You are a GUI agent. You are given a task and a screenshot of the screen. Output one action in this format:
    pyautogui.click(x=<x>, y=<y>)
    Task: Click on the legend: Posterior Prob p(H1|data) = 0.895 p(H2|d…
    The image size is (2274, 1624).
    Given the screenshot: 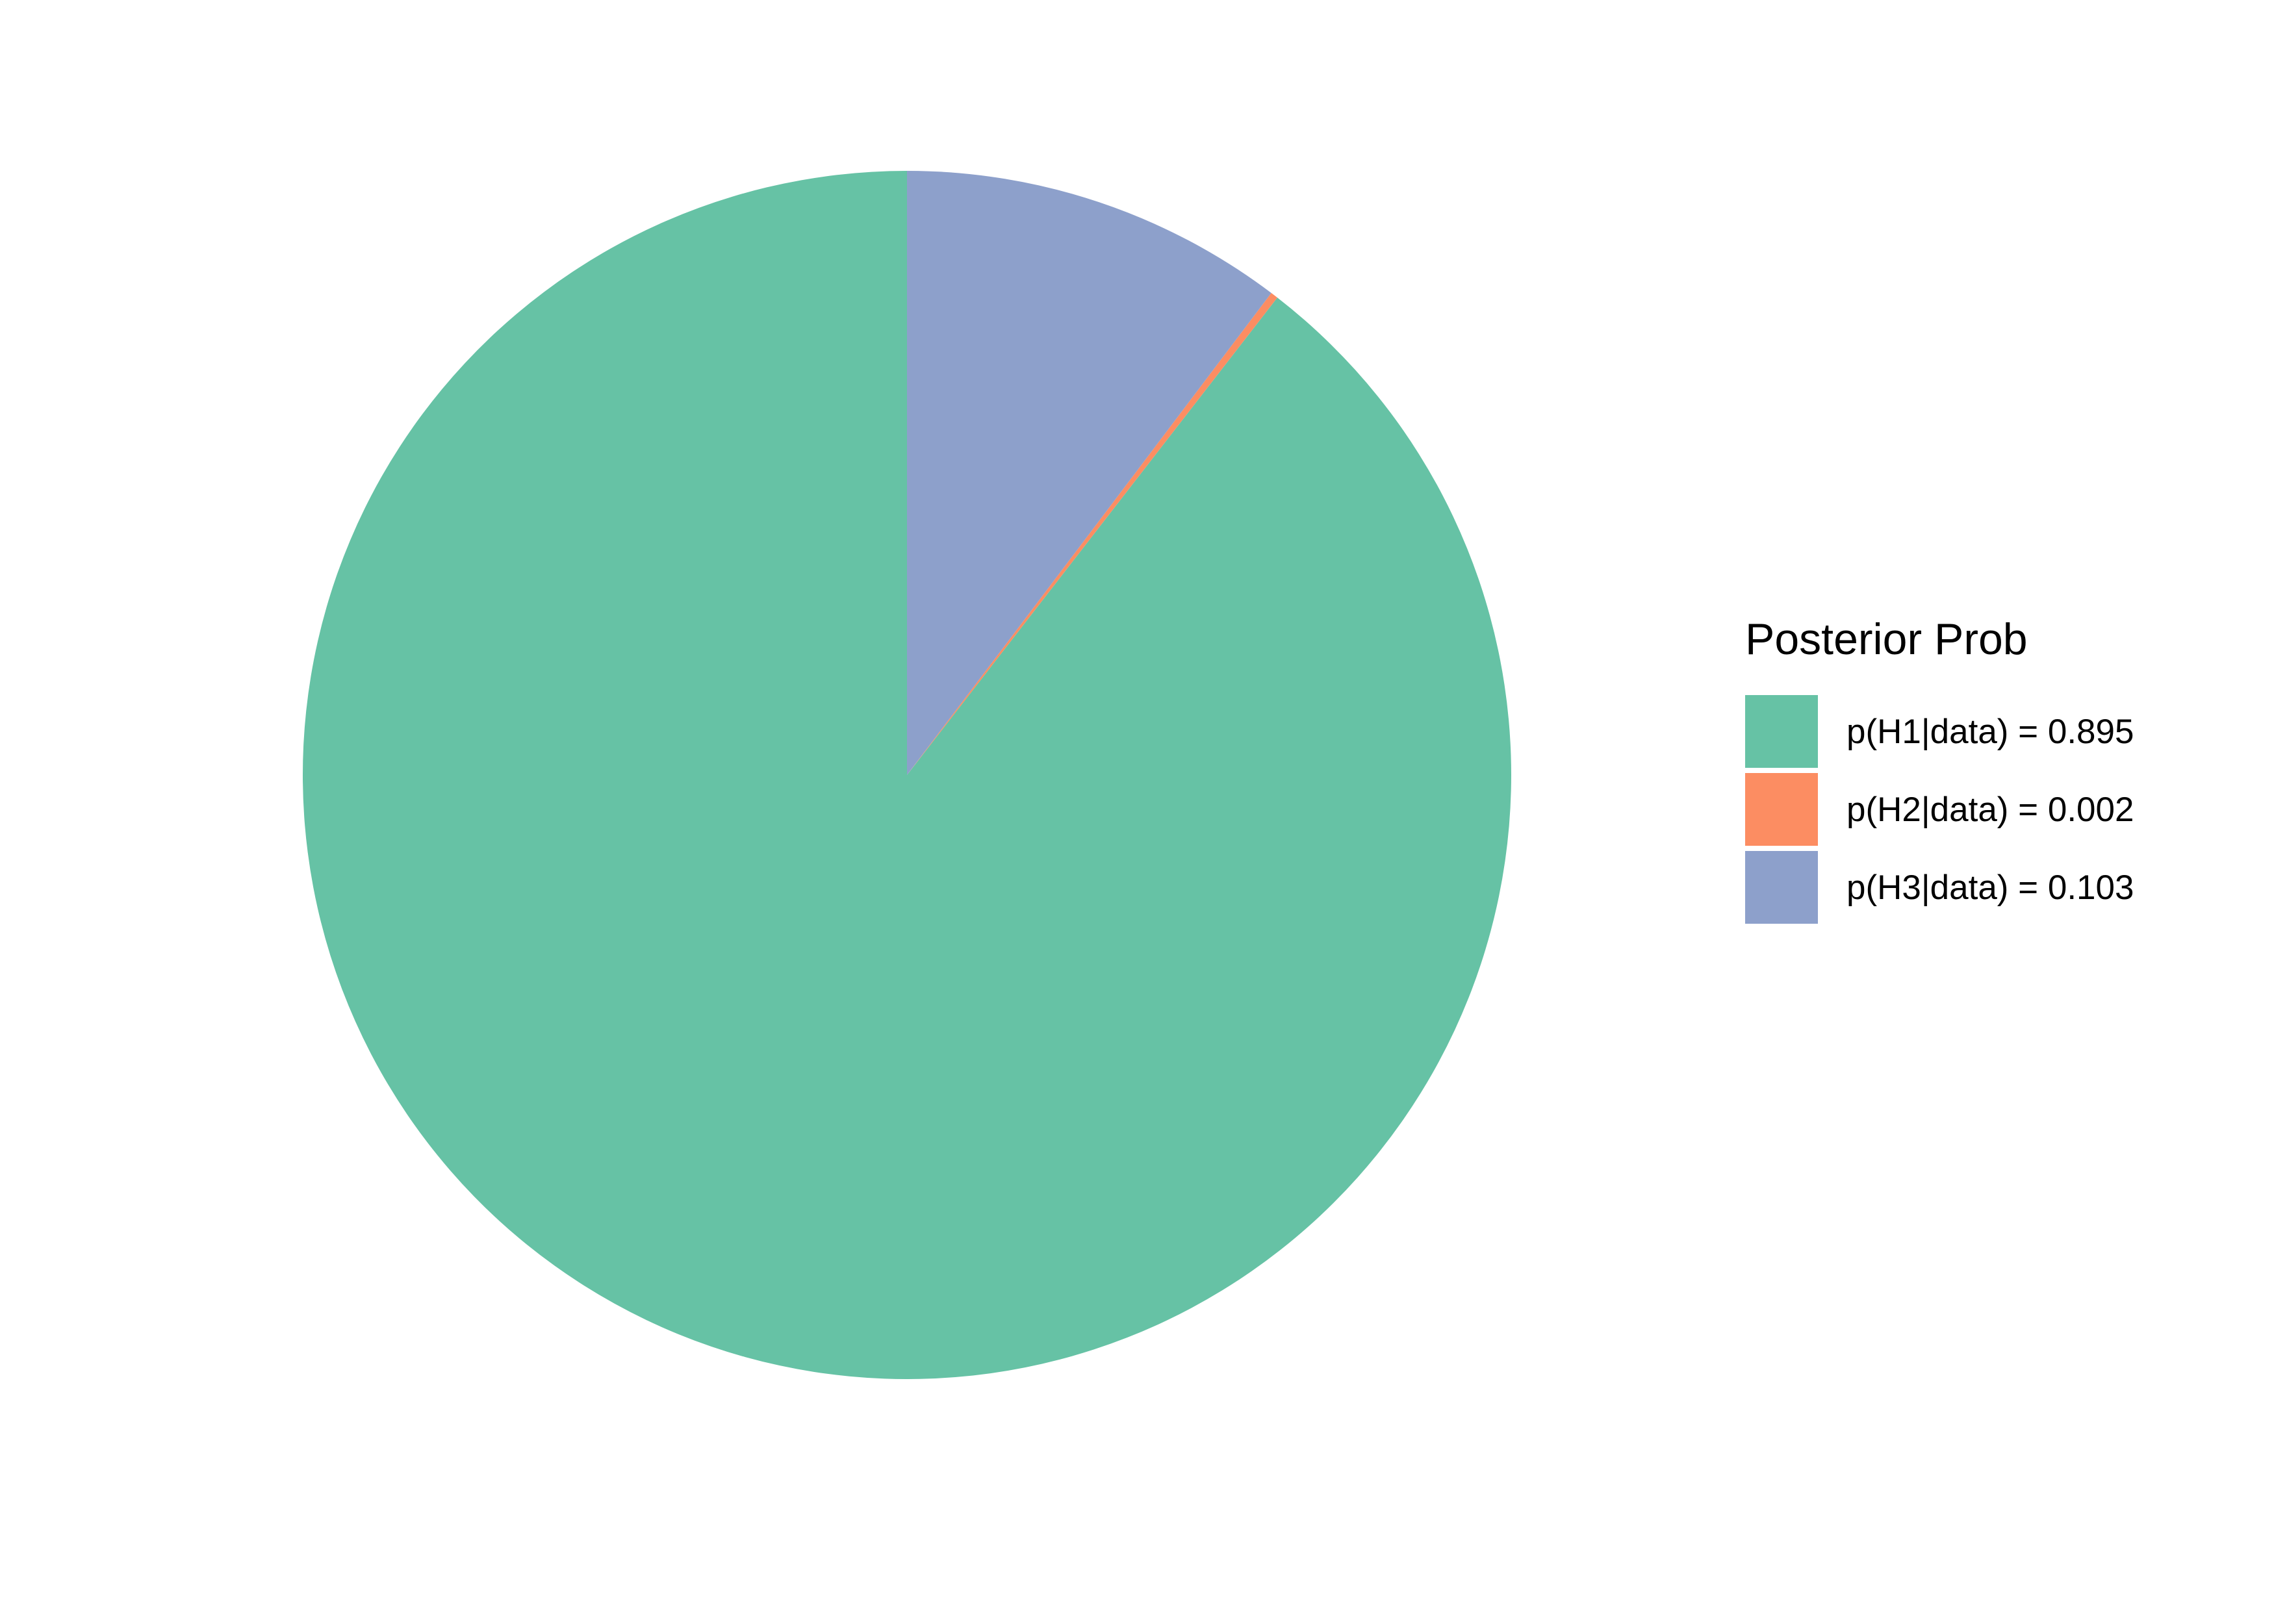 What is the action you would take?
    pyautogui.click(x=1979, y=773)
    